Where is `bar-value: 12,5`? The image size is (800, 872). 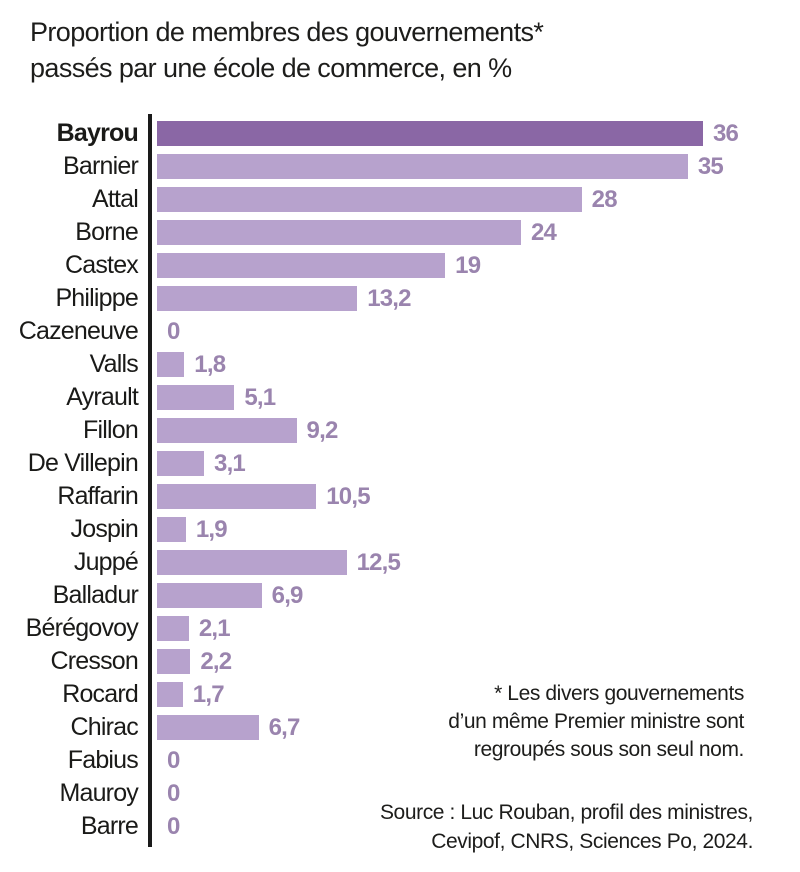
bar-value: 12,5 is located at coordinates (378, 562).